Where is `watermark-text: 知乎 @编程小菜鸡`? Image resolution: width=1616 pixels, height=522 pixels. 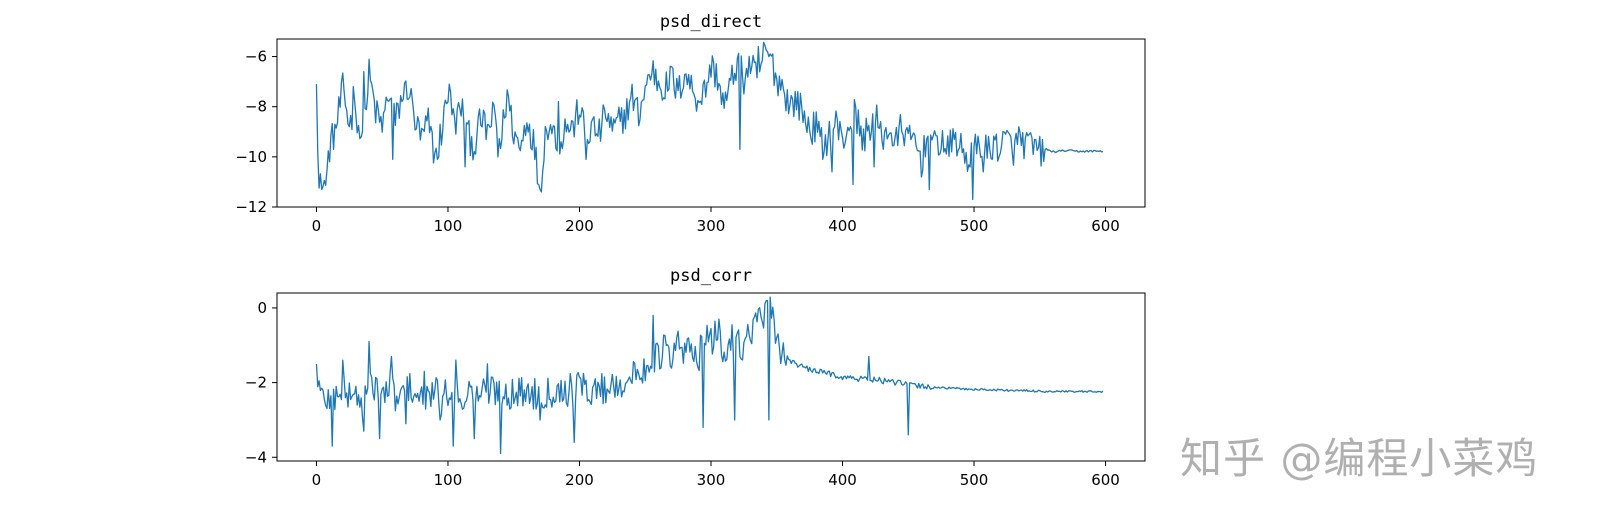 watermark-text: 知乎 @编程小菜鸡 is located at coordinates (1359, 458).